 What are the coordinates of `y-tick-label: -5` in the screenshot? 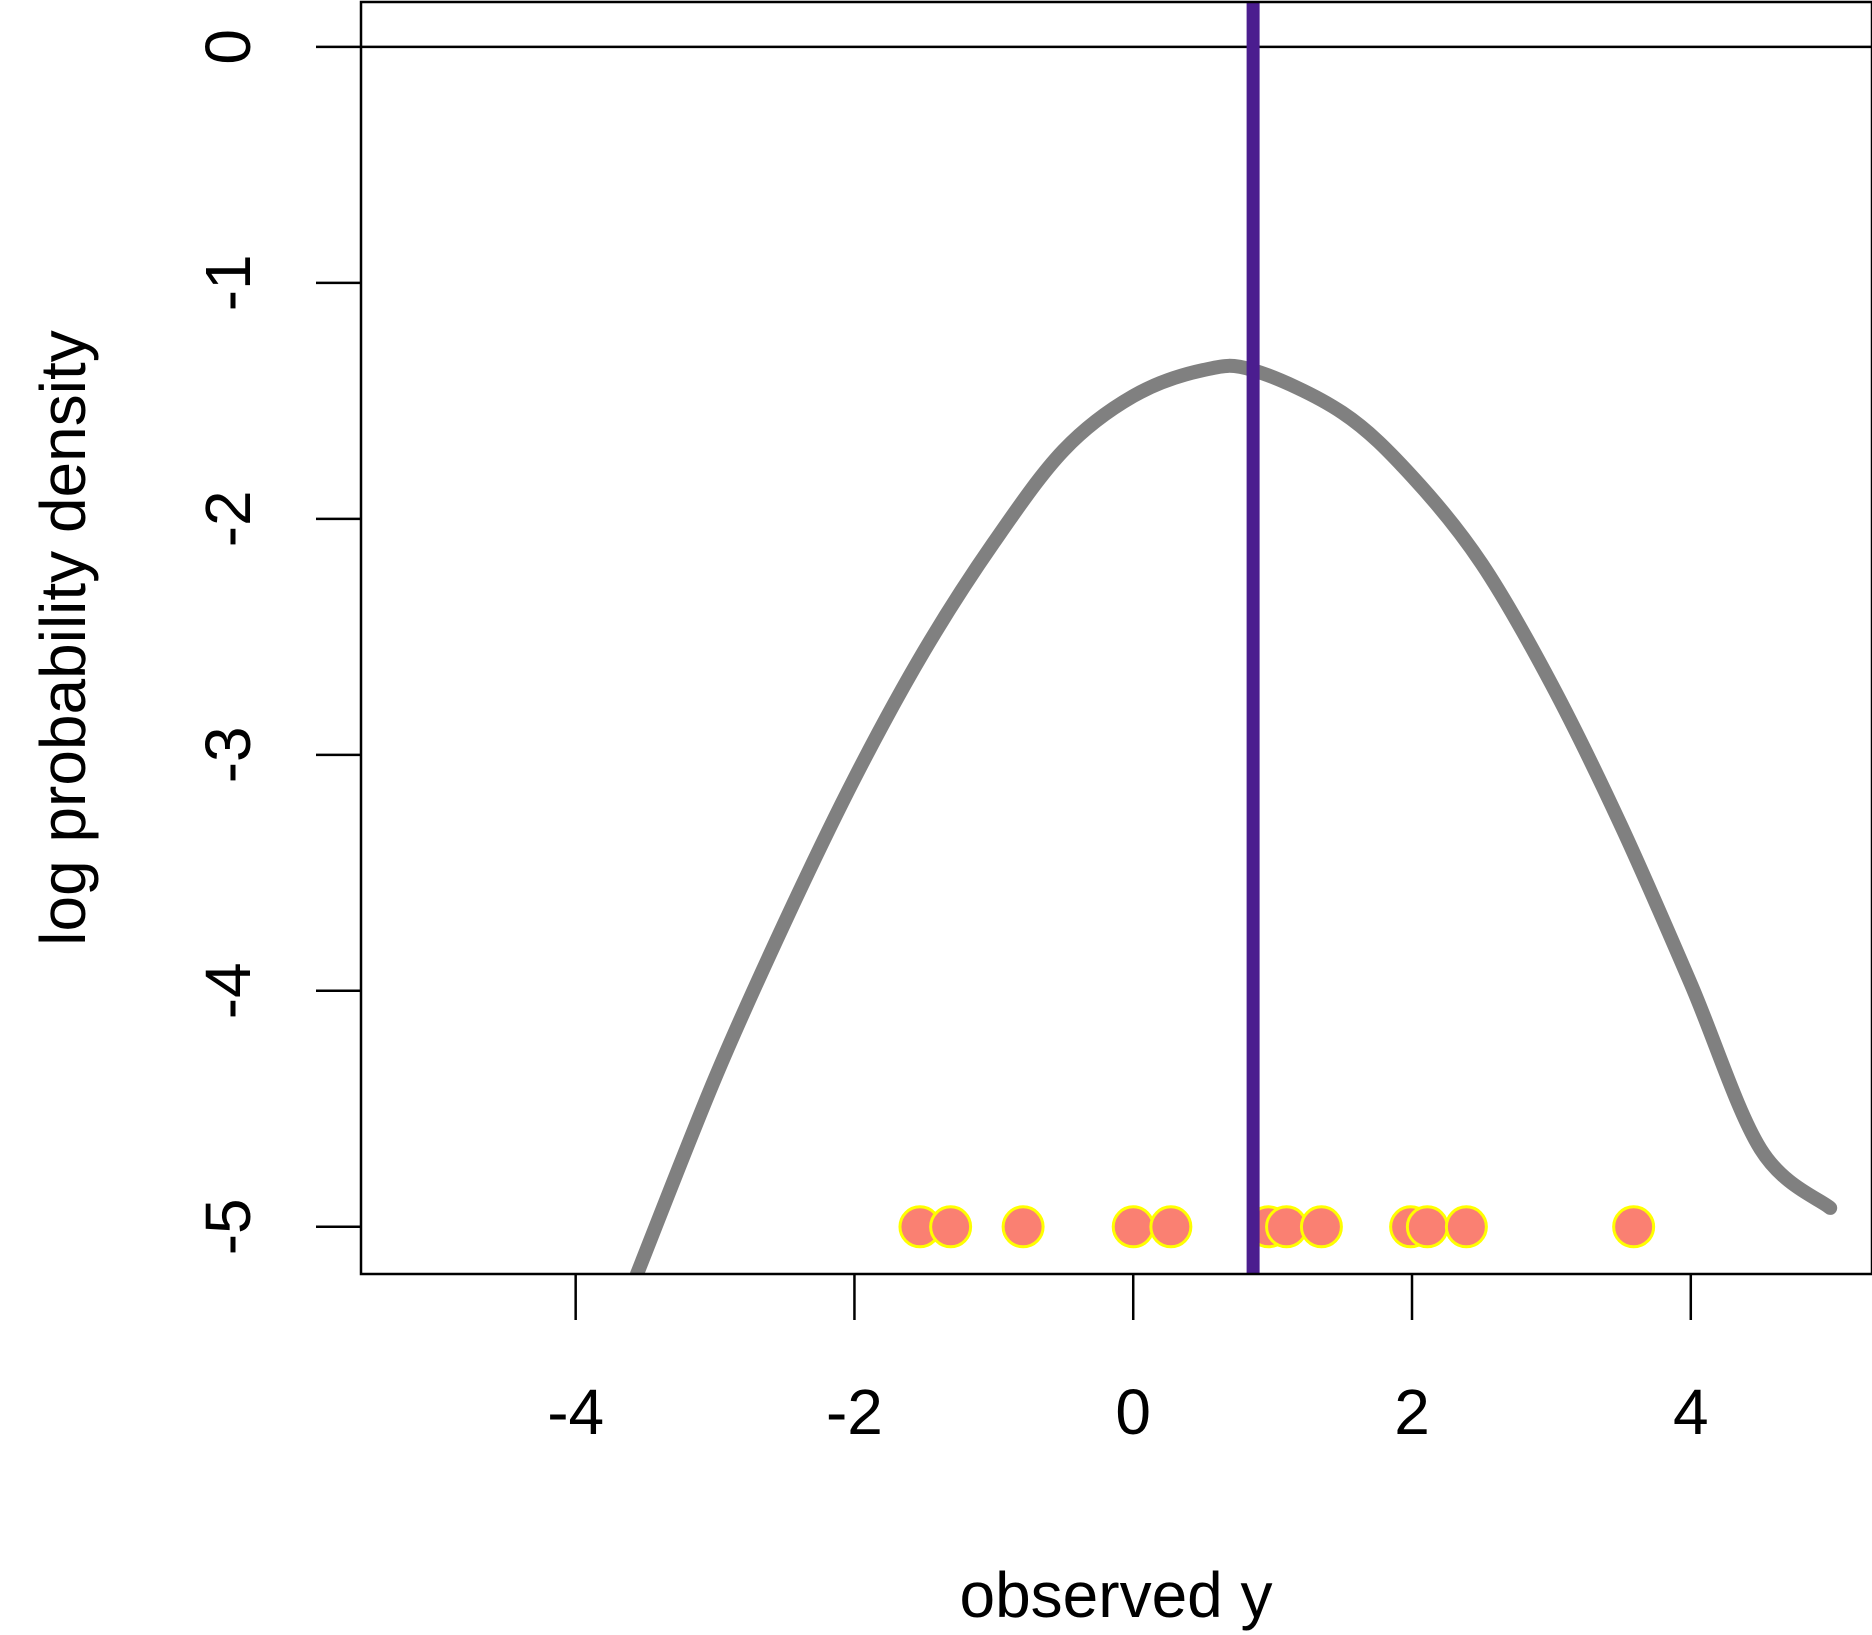 It's located at (228, 1226).